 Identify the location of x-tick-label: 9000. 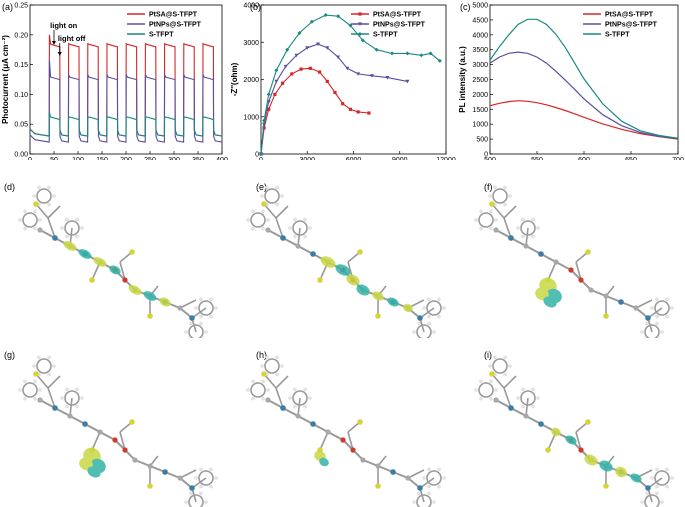
(400, 158).